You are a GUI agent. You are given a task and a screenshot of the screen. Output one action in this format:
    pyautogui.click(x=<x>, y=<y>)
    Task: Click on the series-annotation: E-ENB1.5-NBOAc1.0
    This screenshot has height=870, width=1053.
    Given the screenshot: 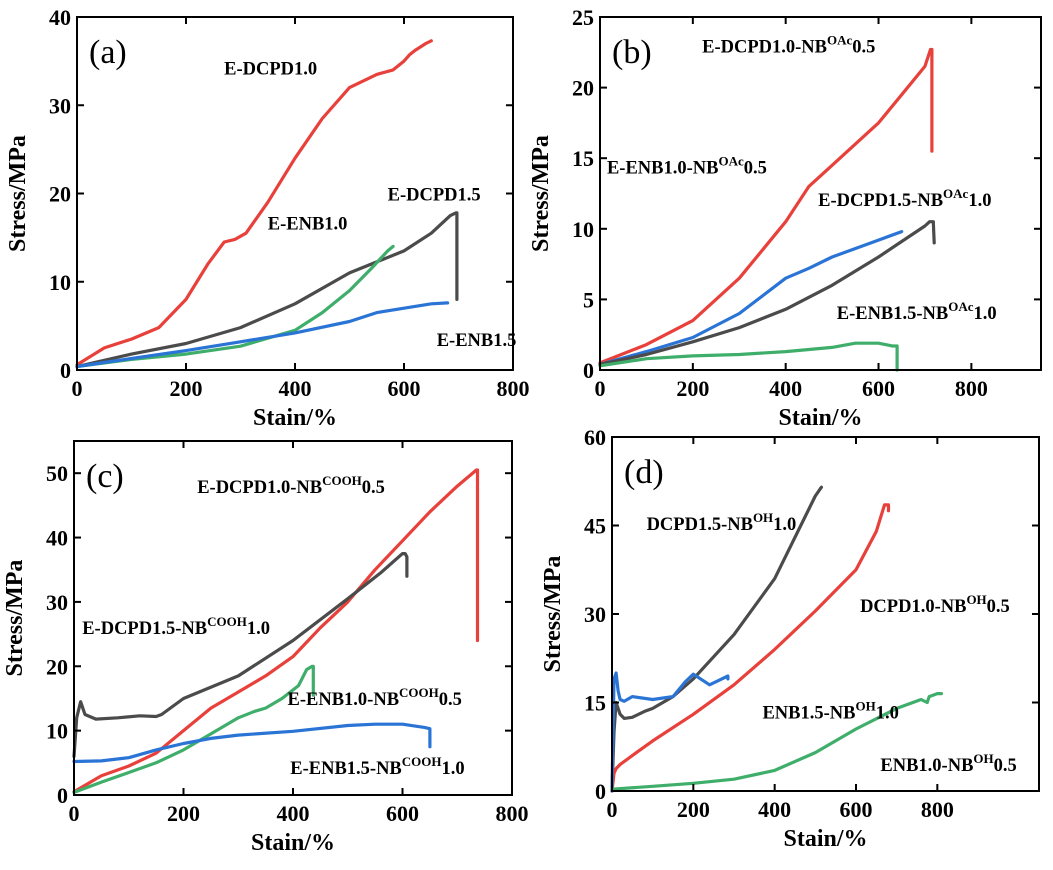 What is the action you would take?
    pyautogui.click(x=917, y=311)
    